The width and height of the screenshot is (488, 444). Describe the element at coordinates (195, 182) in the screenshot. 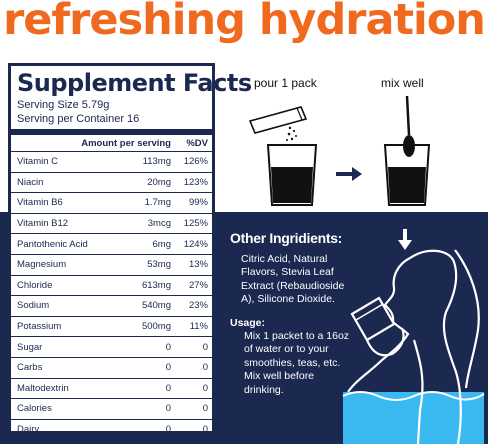

I see `nutrient-dv: 123%` at that location.